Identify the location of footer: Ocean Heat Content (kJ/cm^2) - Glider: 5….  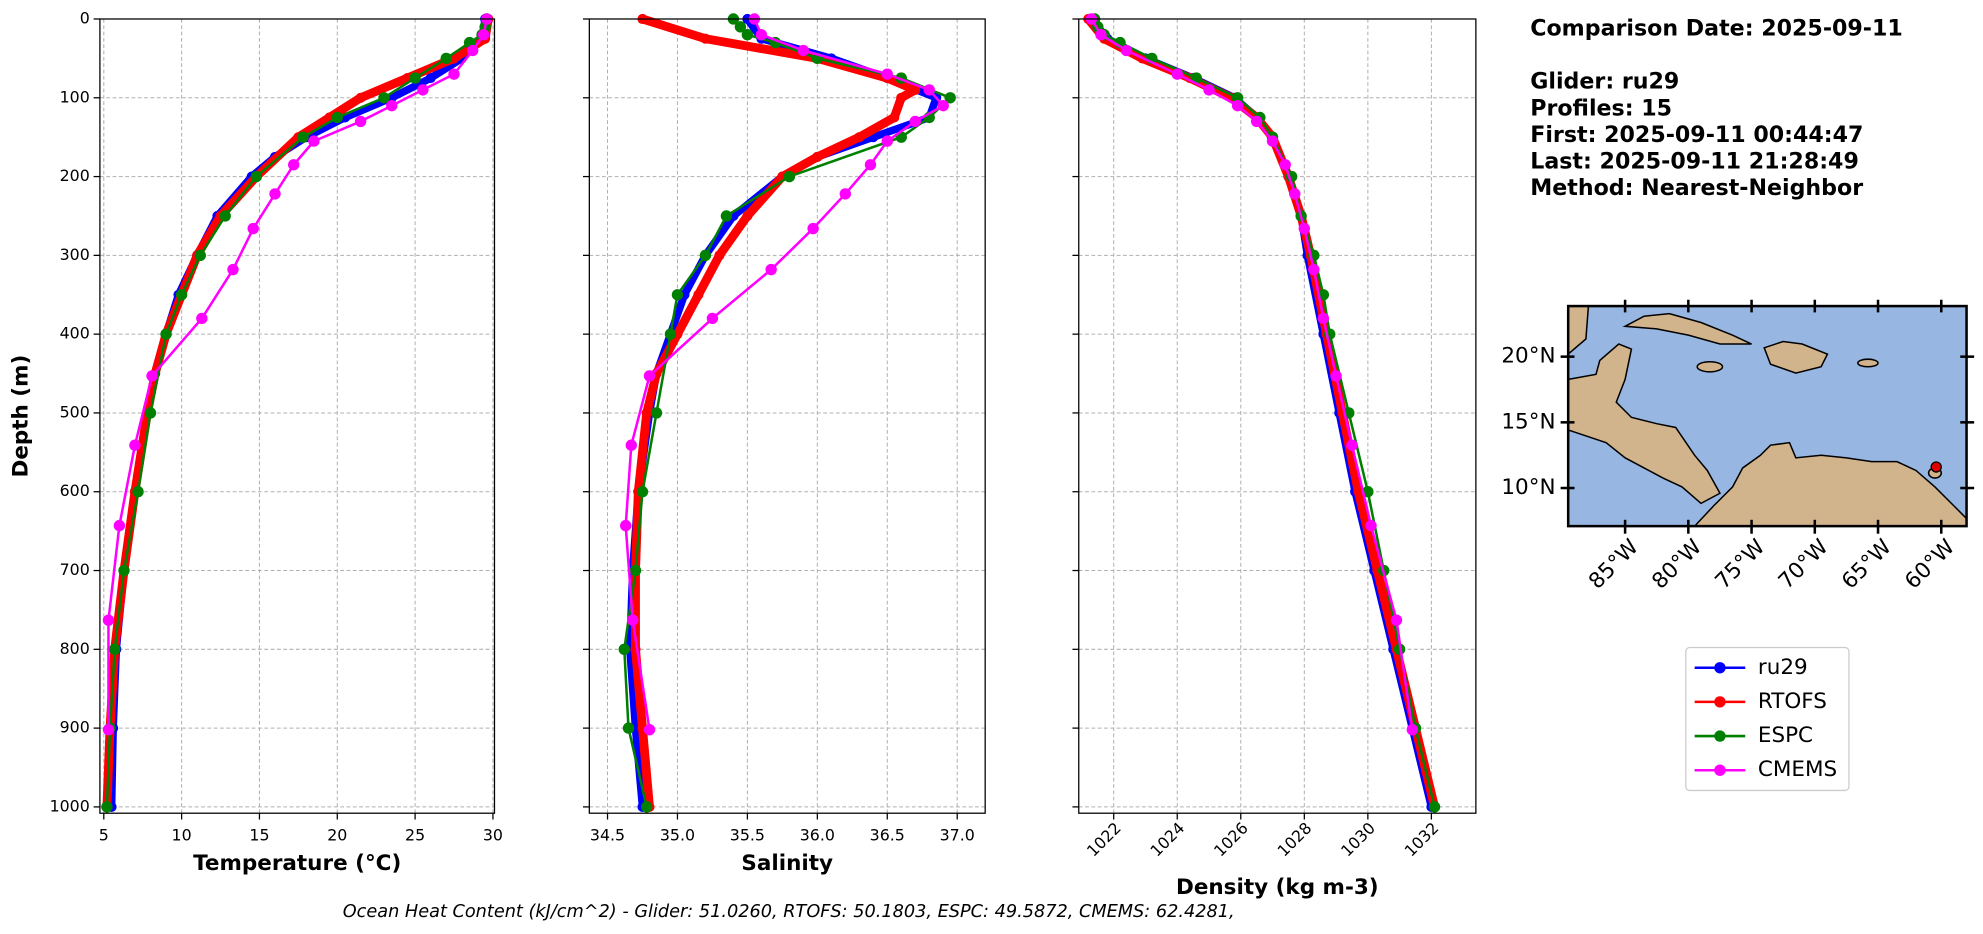
(789, 912).